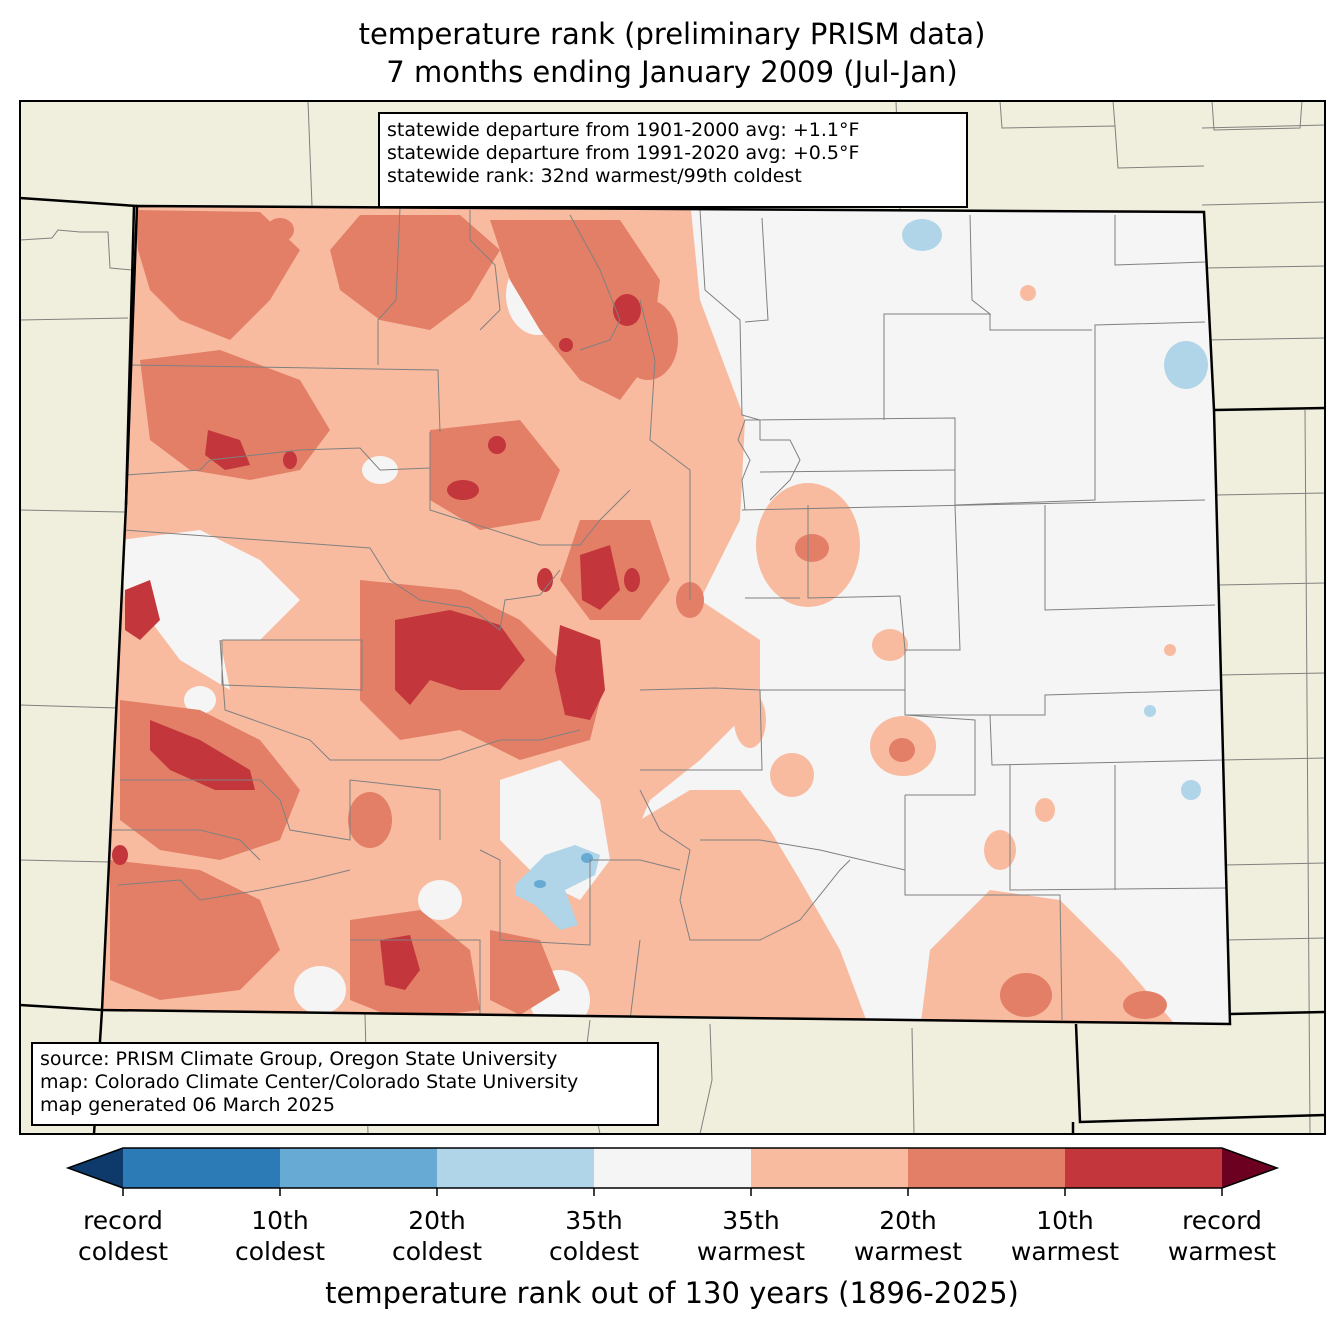 This screenshot has width=1344, height=1332. What do you see at coordinates (1065, 1236) in the screenshot?
I see `colorbar-tick-label: 10th warmest` at bounding box center [1065, 1236].